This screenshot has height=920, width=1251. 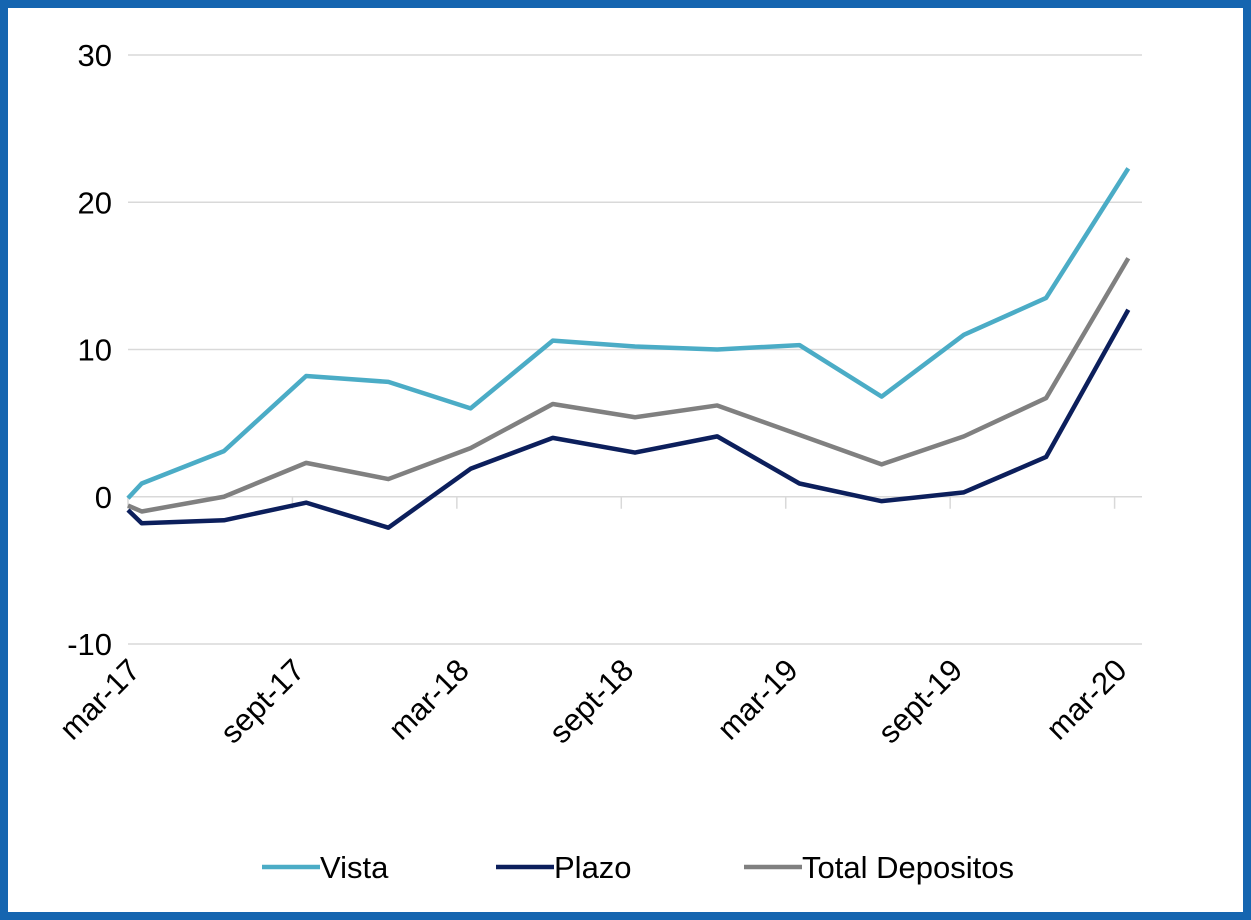 I want to click on legend-label: Plazo, so click(x=593, y=867).